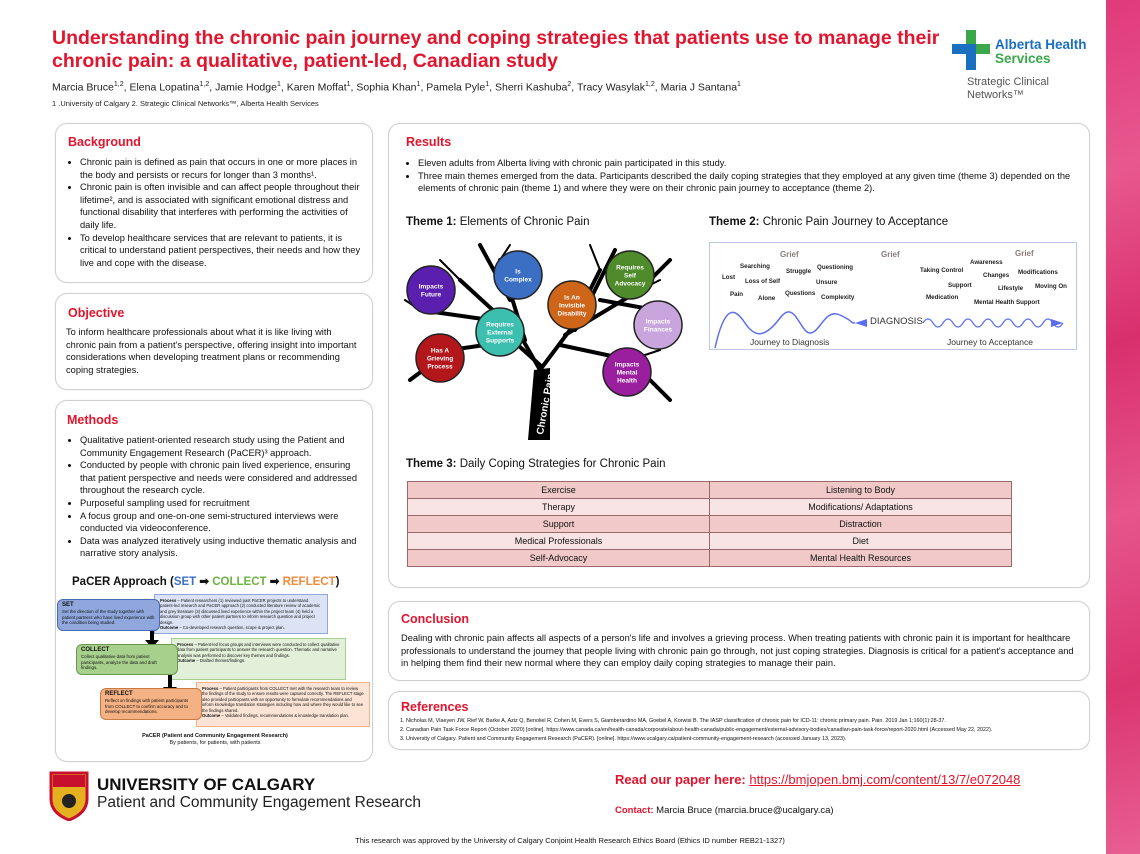 The height and width of the screenshot is (854, 1140). What do you see at coordinates (827, 282) in the screenshot?
I see `journey-word: Unsure` at bounding box center [827, 282].